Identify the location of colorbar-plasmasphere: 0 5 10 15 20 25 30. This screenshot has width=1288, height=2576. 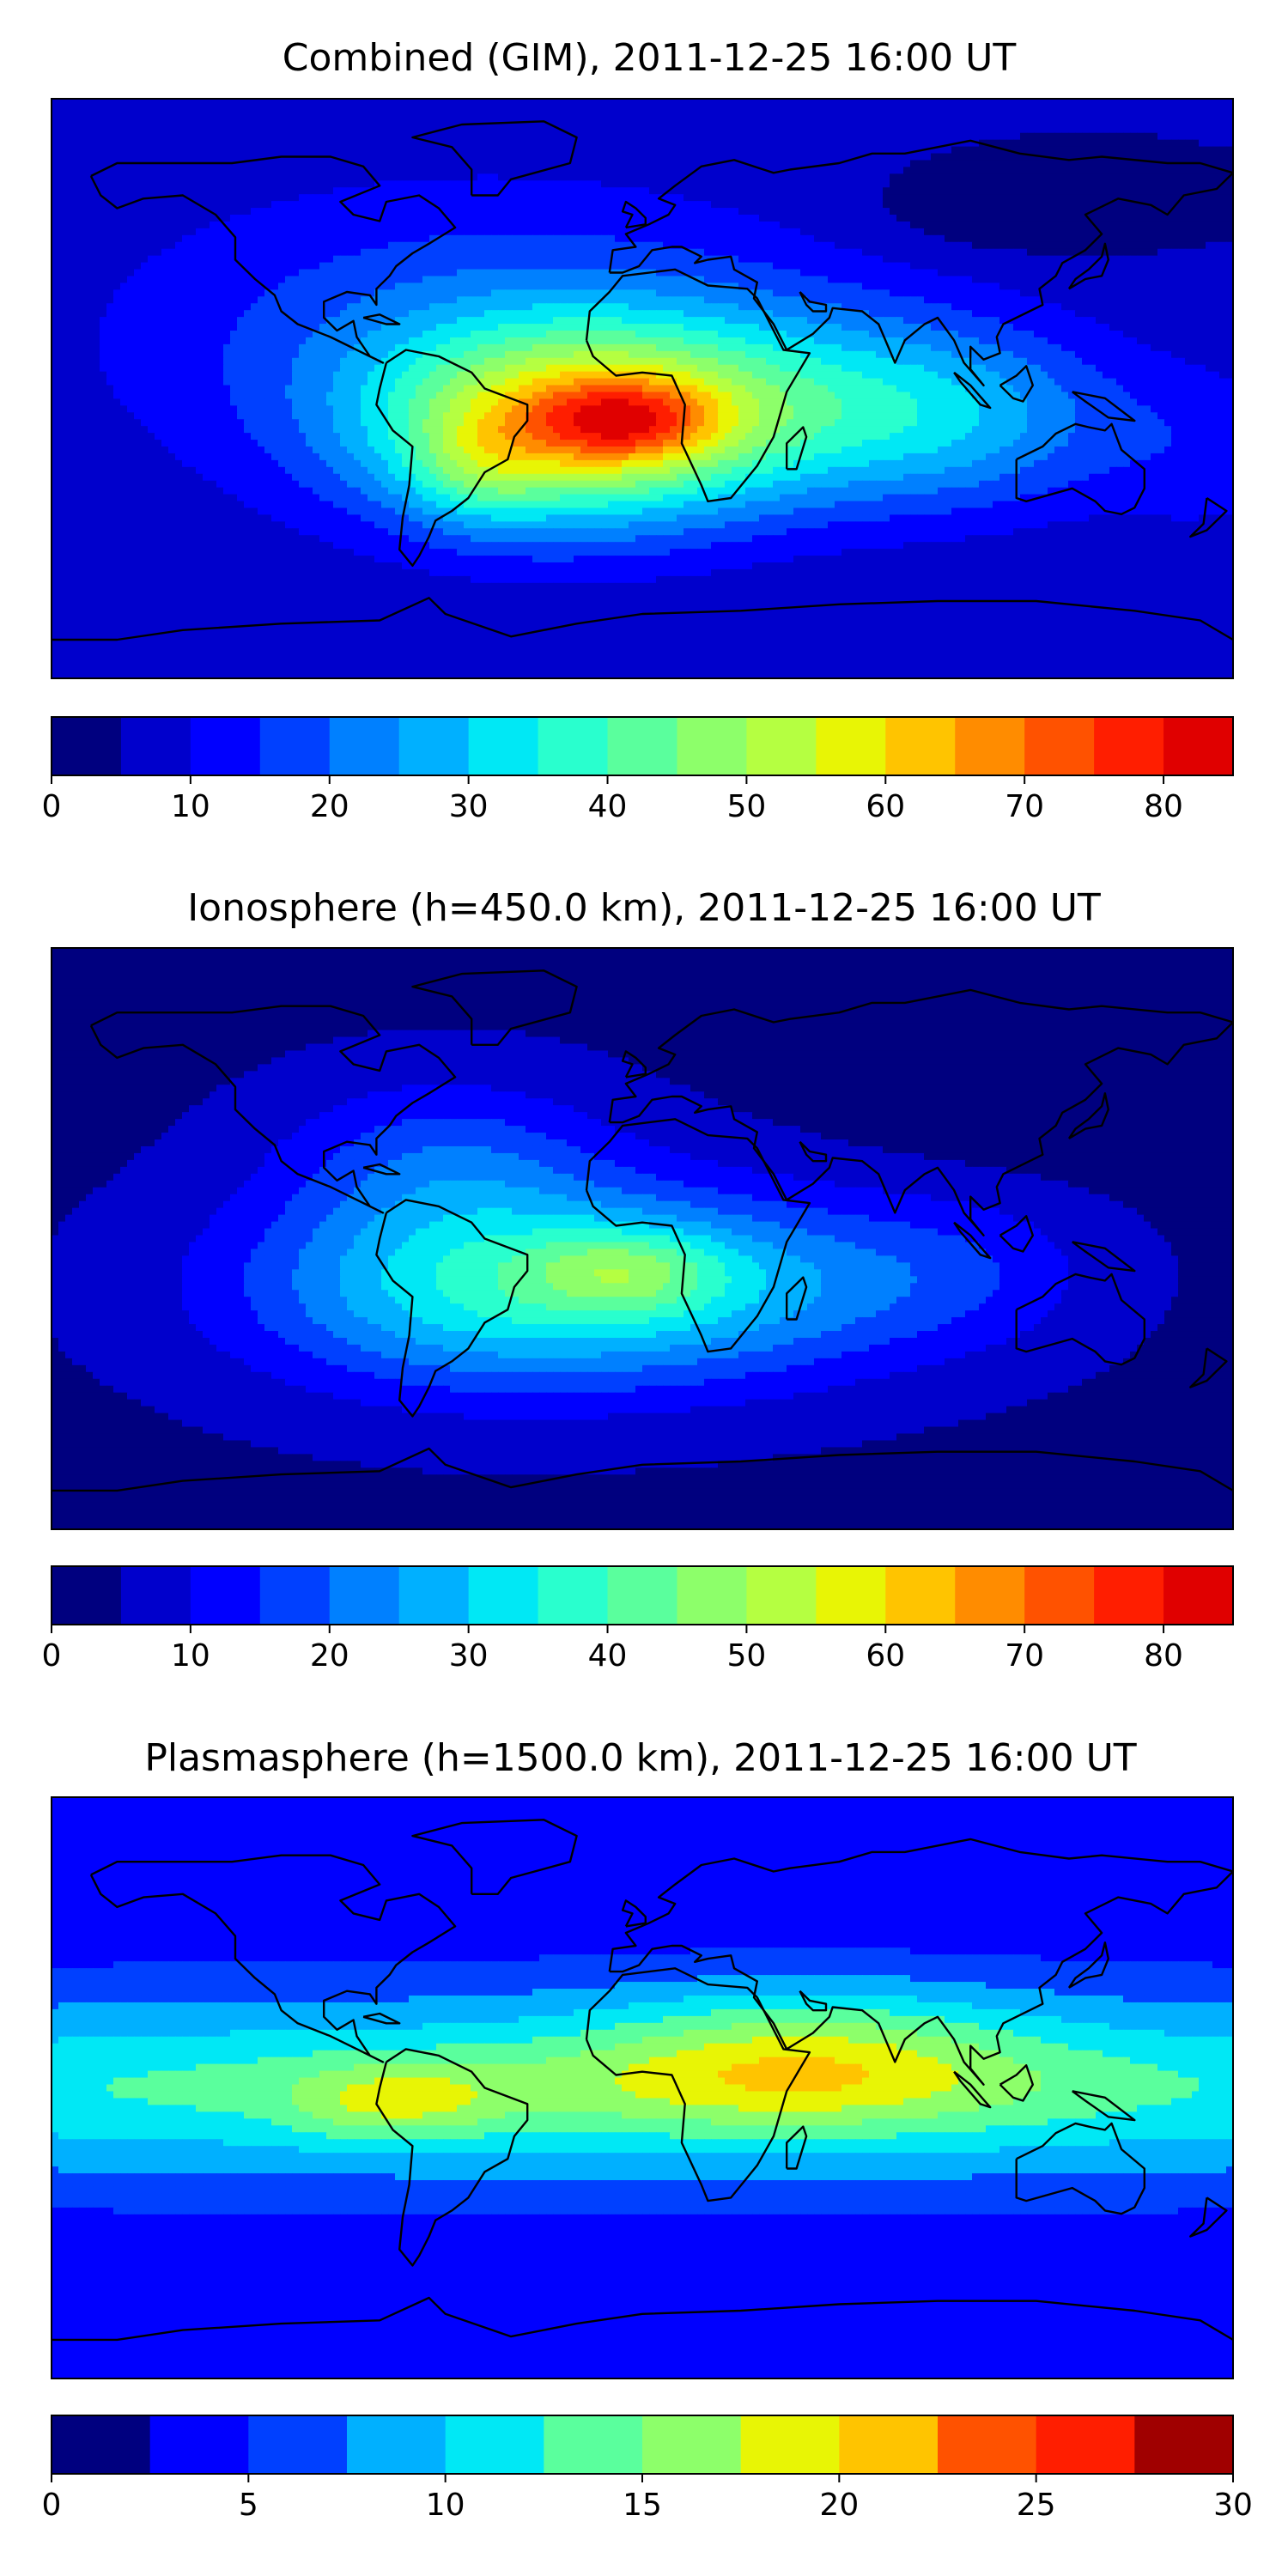
(647, 2469).